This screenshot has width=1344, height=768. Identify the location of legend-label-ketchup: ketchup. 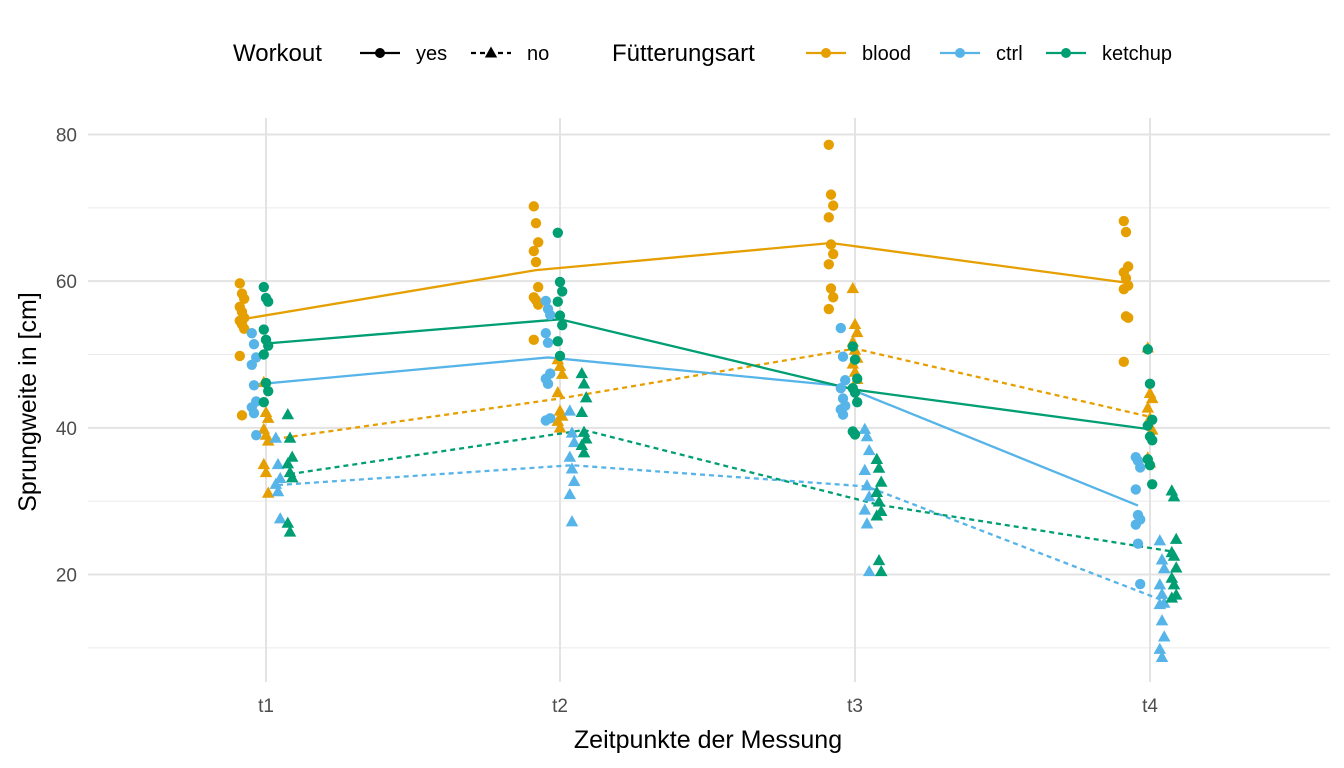
(1137, 54).